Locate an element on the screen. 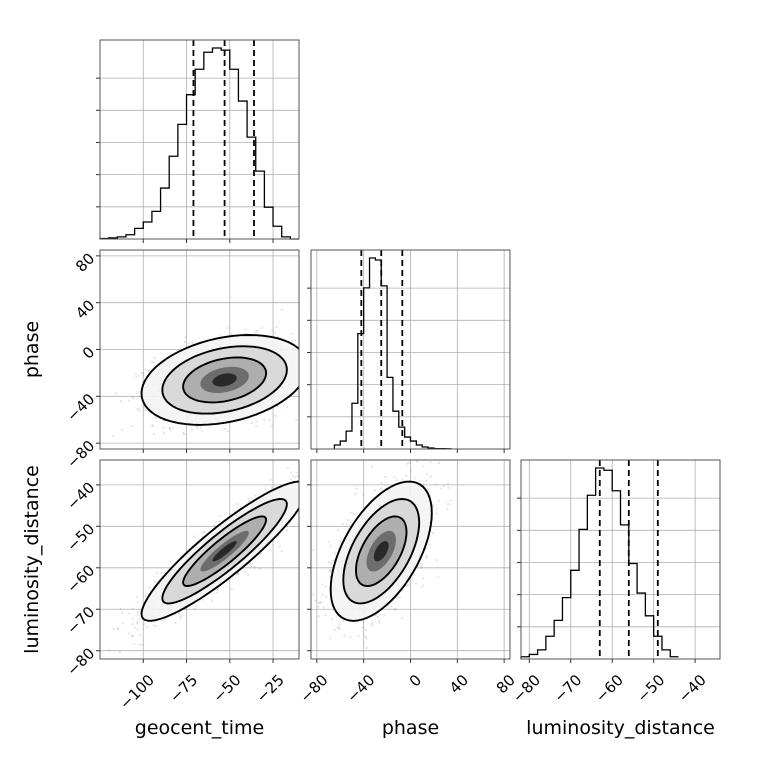 This screenshot has width=760, height=760. hist-panel-luminosity_distance is located at coordinates (618, 559).